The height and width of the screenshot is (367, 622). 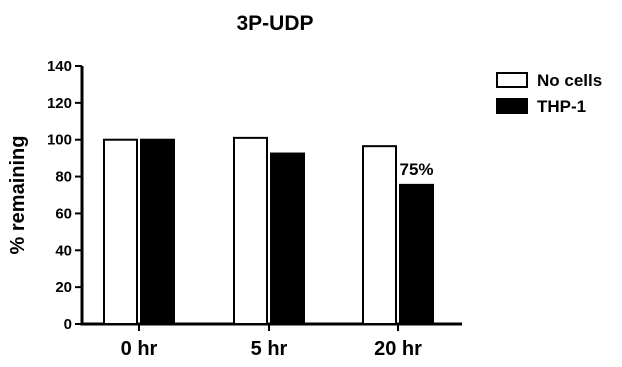 I want to click on y-tick-label: 80, so click(x=63, y=177).